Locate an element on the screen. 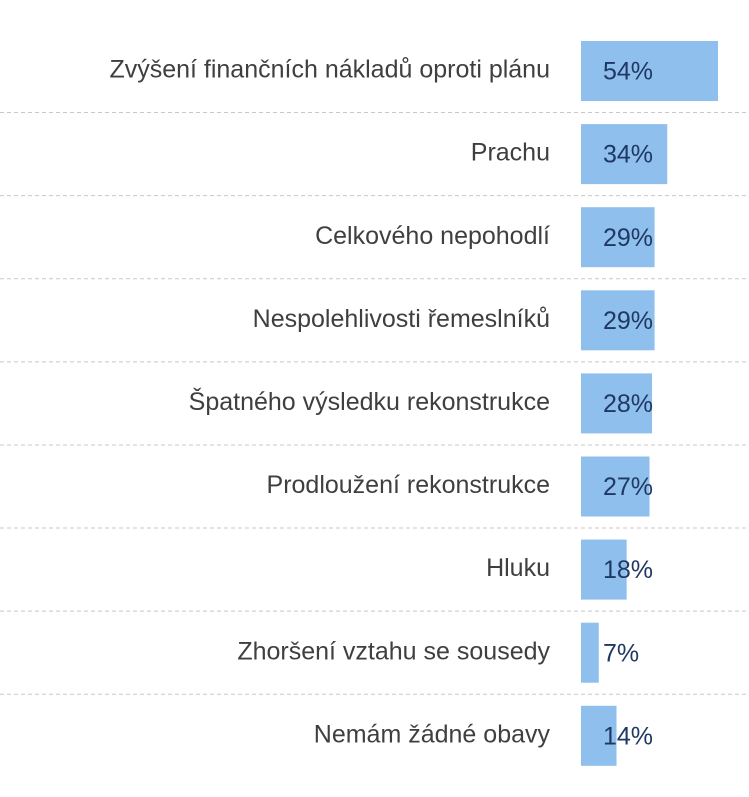  data-label: 28% is located at coordinates (628, 404).